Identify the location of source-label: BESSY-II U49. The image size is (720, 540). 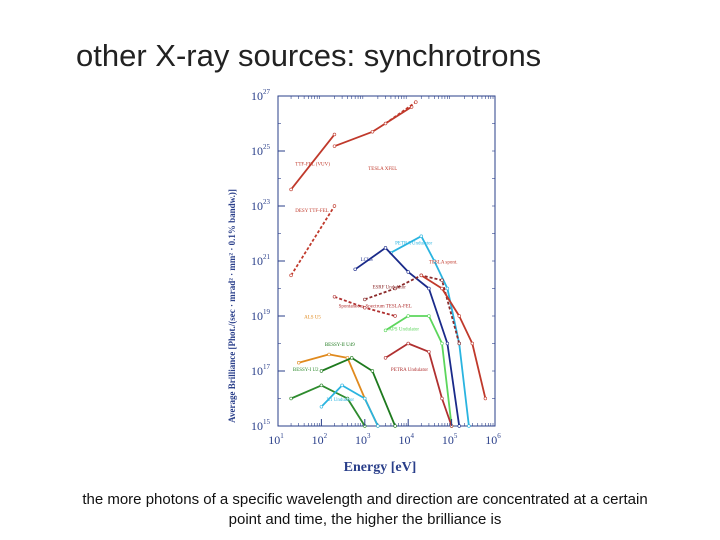
(340, 345).